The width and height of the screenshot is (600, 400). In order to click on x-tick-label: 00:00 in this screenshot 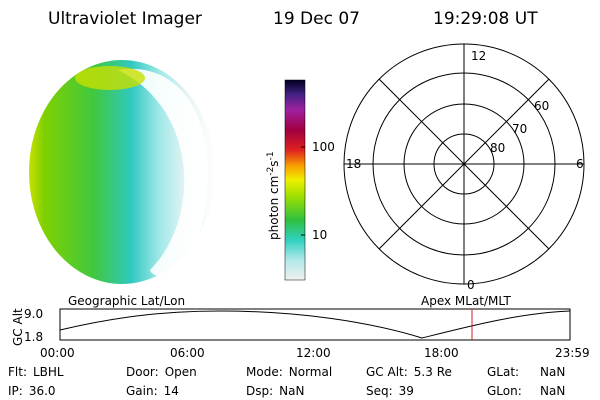, I will do `click(57, 353)`.